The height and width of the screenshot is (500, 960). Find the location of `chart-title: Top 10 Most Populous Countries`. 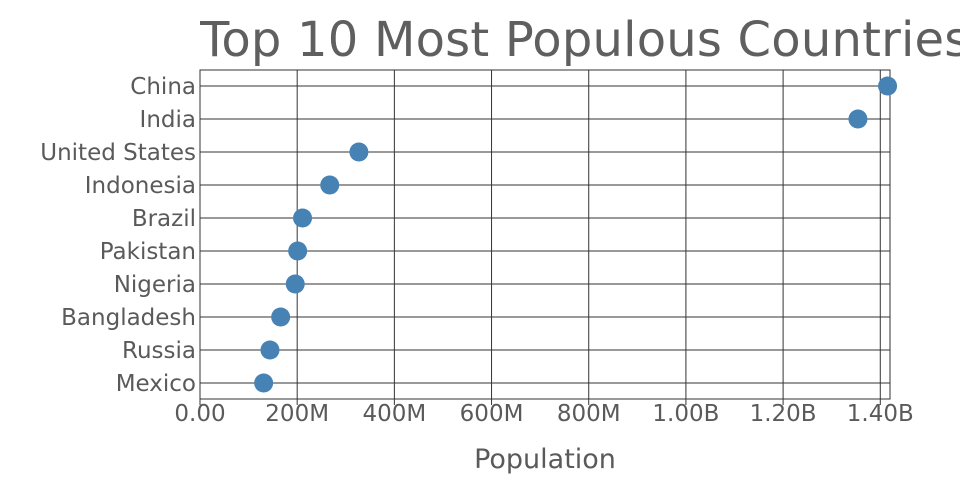

chart-title: Top 10 Most Populous Countries is located at coordinates (580, 40).